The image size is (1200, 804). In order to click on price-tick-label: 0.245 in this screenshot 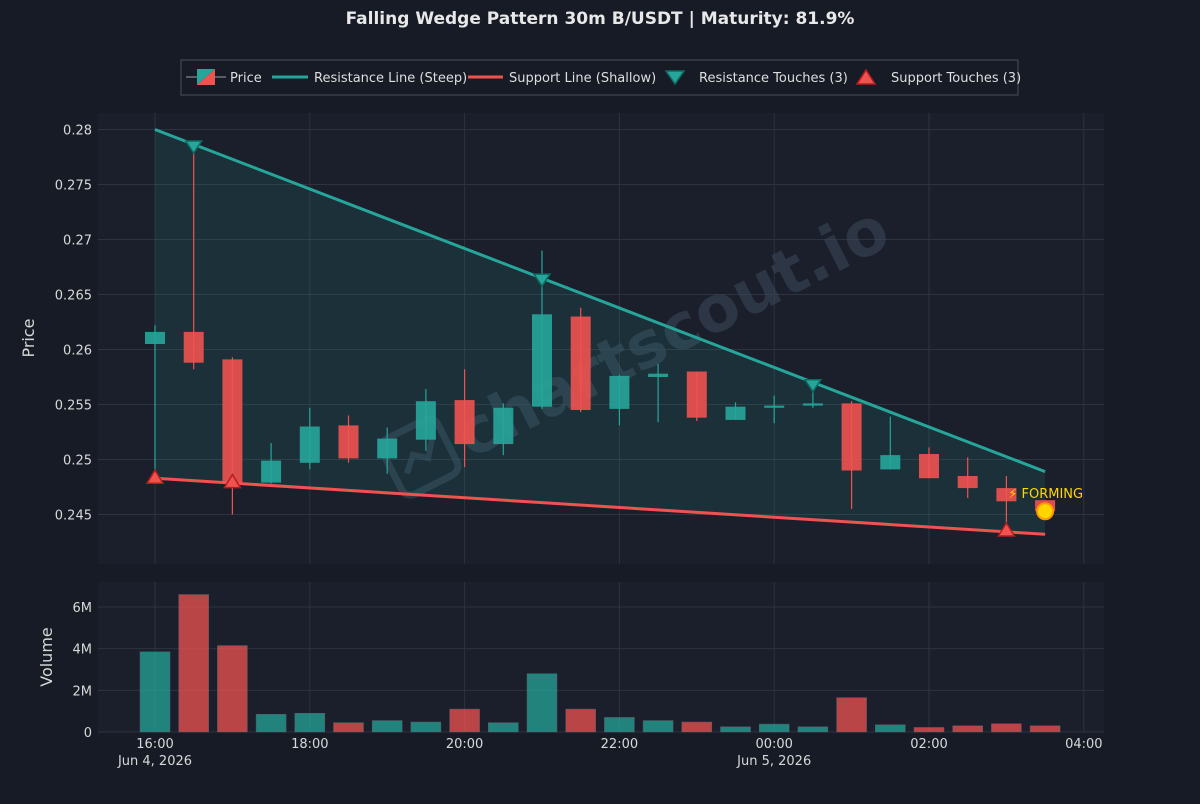, I will do `click(73, 516)`.